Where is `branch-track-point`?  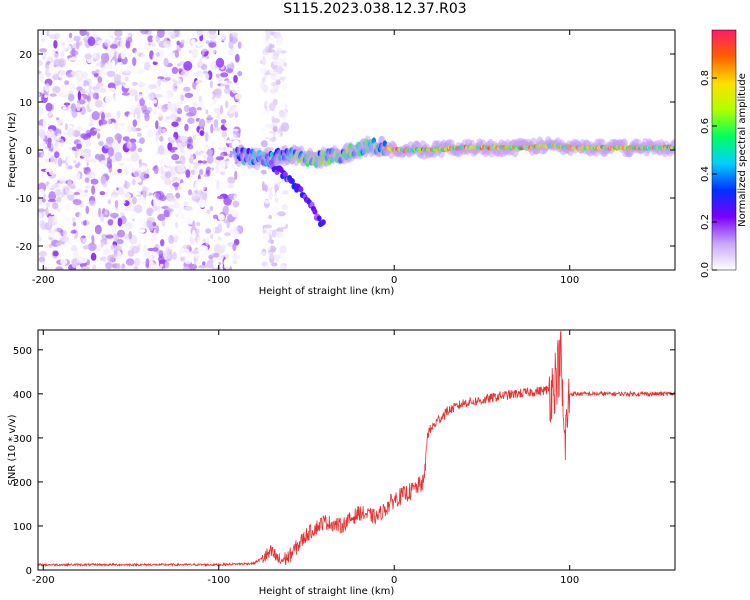 branch-track-point is located at coordinates (292, 181).